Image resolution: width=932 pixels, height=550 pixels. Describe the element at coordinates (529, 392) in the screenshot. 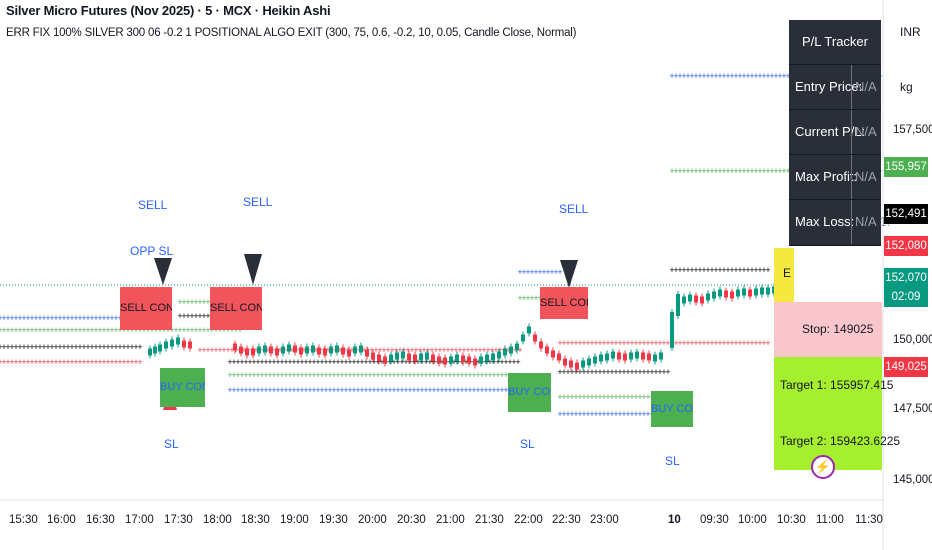

I see `buy-conf-badge: BUY CONF` at that location.